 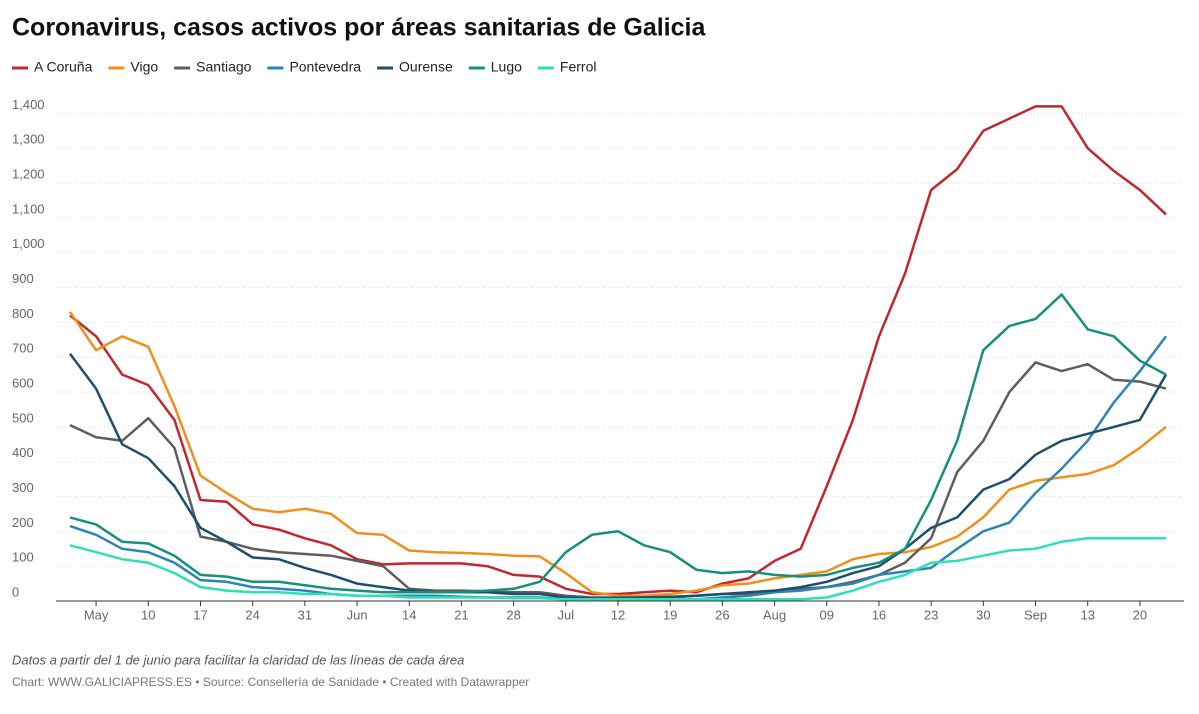 What do you see at coordinates (28, 243) in the screenshot?
I see `y-tick-label: 1,000` at bounding box center [28, 243].